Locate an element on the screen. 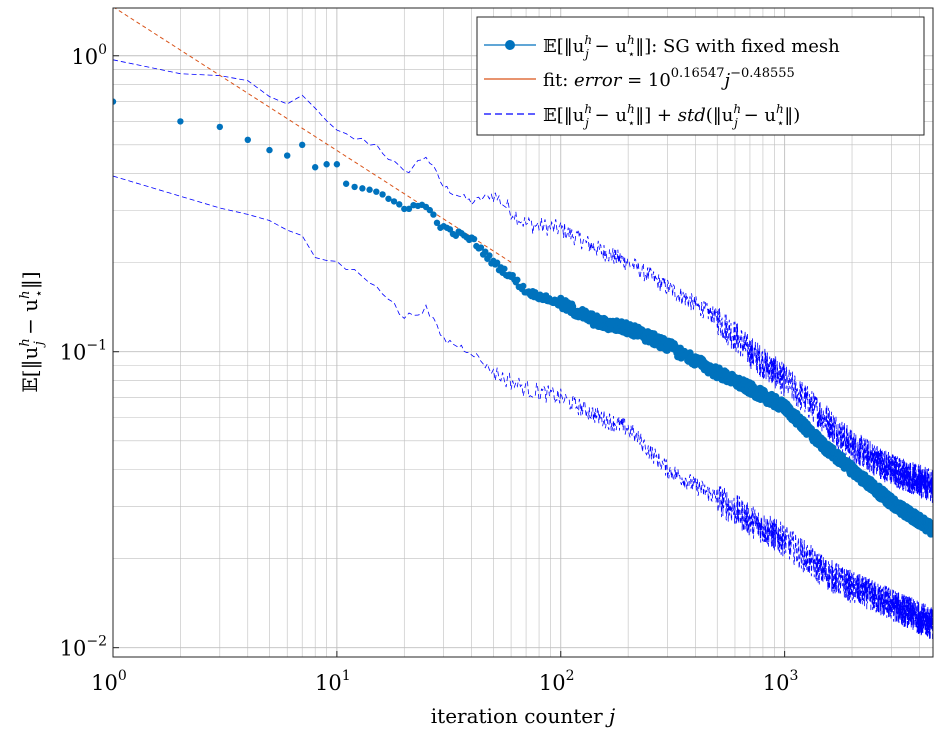 This screenshot has height=733, width=934. fit-line is located at coordinates (312, 135).